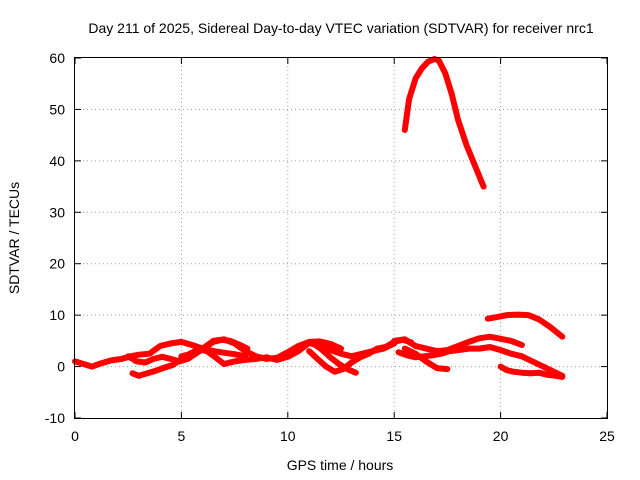 Image resolution: width=640 pixels, height=480 pixels. What do you see at coordinates (607, 436) in the screenshot?
I see `x-tick-label: 25` at bounding box center [607, 436].